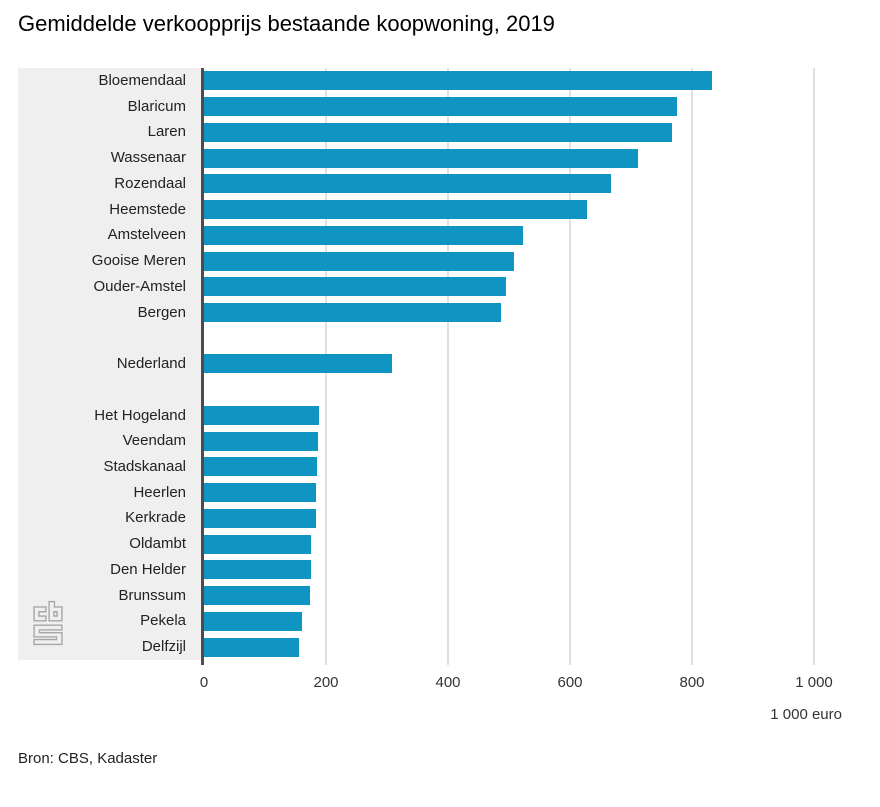  I want to click on chart-row: Laren, so click(430, 132).